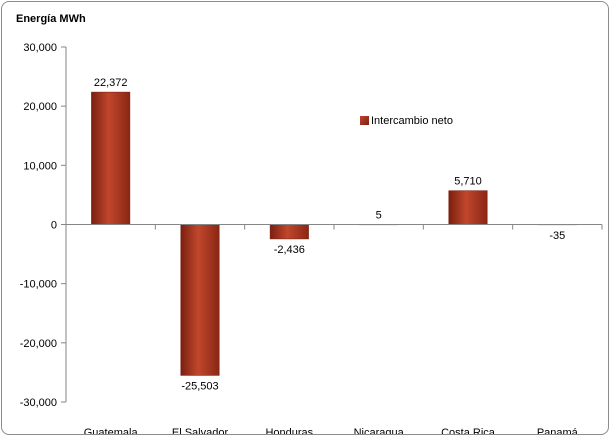  Describe the element at coordinates (40, 166) in the screenshot. I see `y-tick-label: 10,000` at that location.